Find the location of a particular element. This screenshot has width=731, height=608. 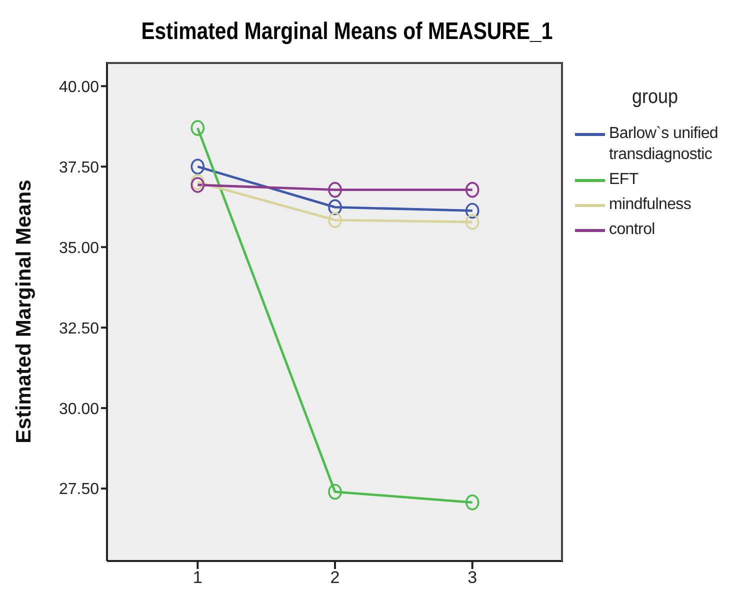

legend-label: mindfulness is located at coordinates (650, 205).